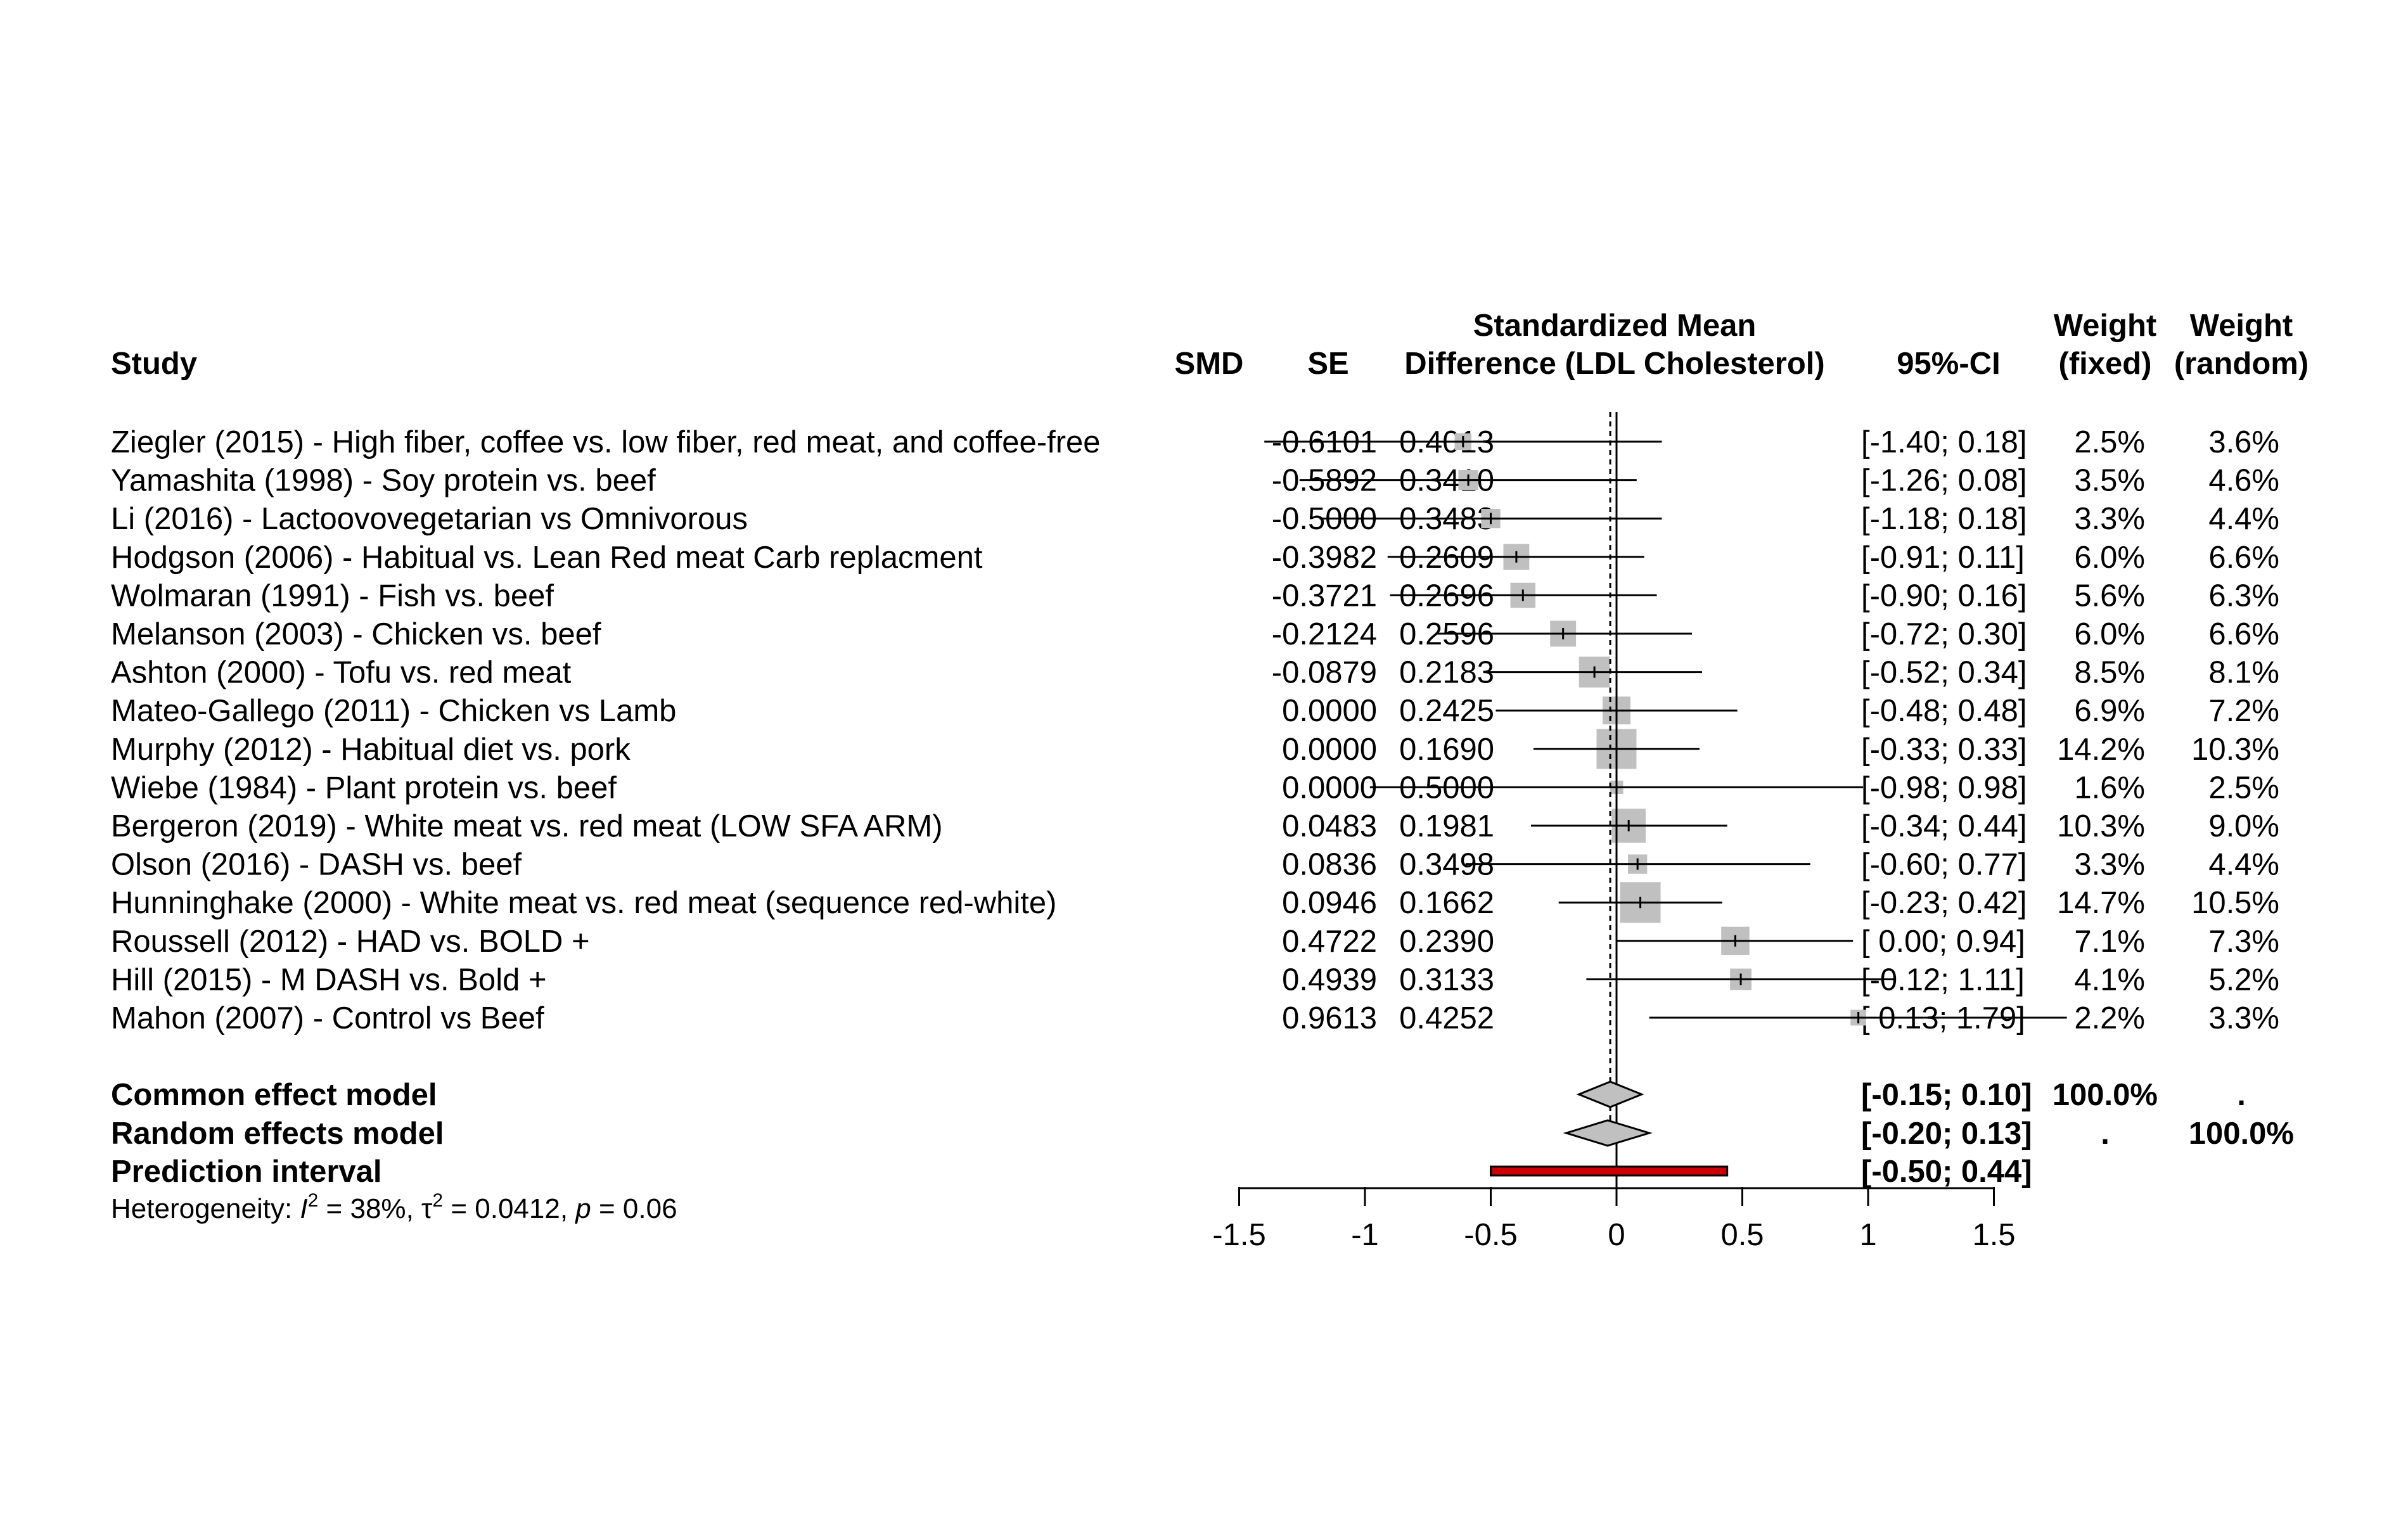 The height and width of the screenshot is (1524, 2408). I want to click on x-axis-tick-label: -1.5, so click(1238, 1235).